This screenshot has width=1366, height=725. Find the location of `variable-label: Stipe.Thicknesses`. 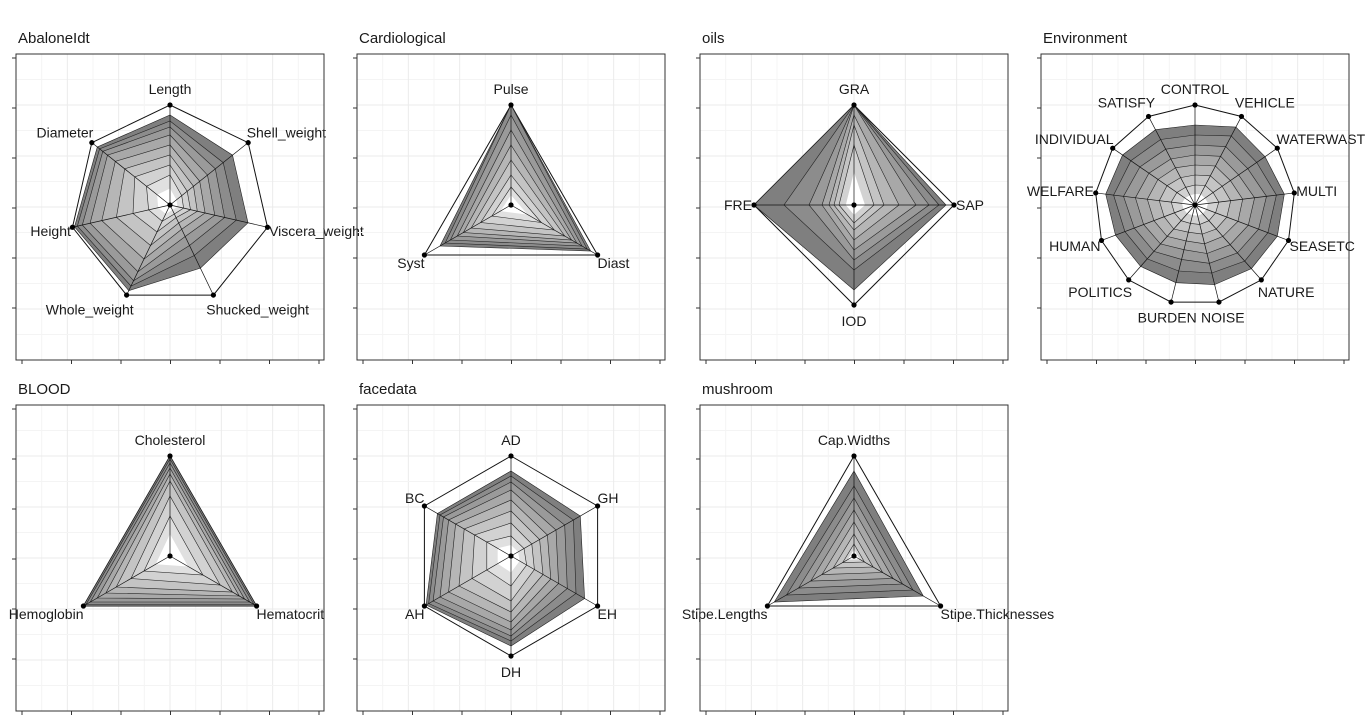

variable-label: Stipe.Thicknesses is located at coordinates (998, 614).